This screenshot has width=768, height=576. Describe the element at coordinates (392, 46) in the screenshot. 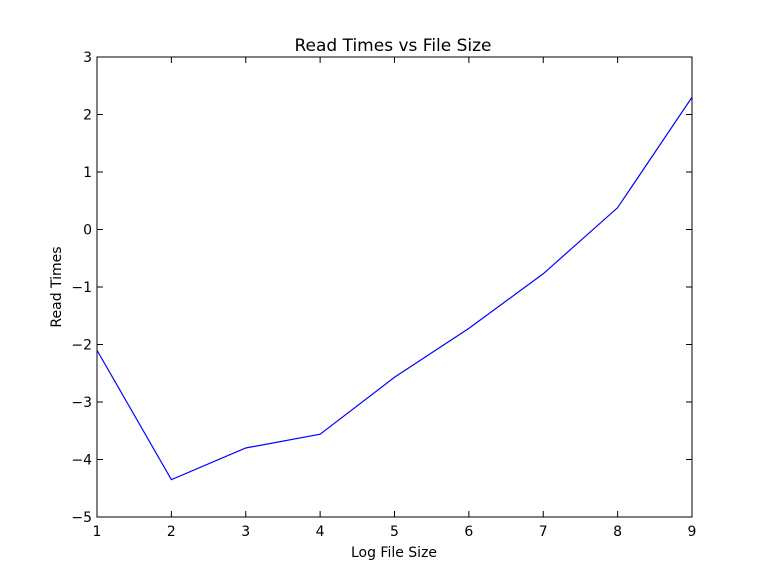

I see `chart-title: Read Times vs File Size` at that location.